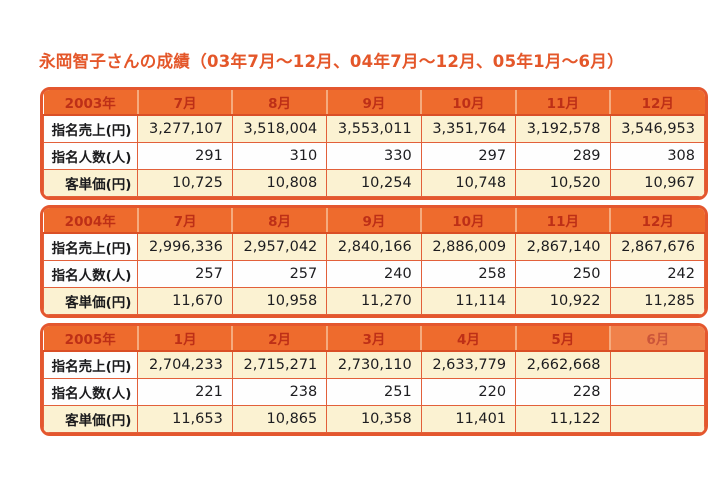 The image size is (723, 478). I want to click on data-cell: 250, so click(563, 274).